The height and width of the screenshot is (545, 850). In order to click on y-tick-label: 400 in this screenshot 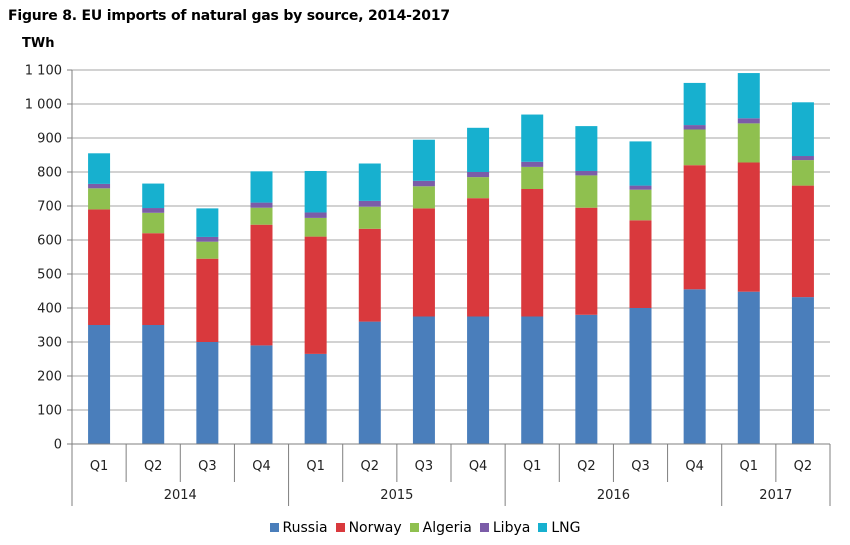, I will do `click(49, 309)`.